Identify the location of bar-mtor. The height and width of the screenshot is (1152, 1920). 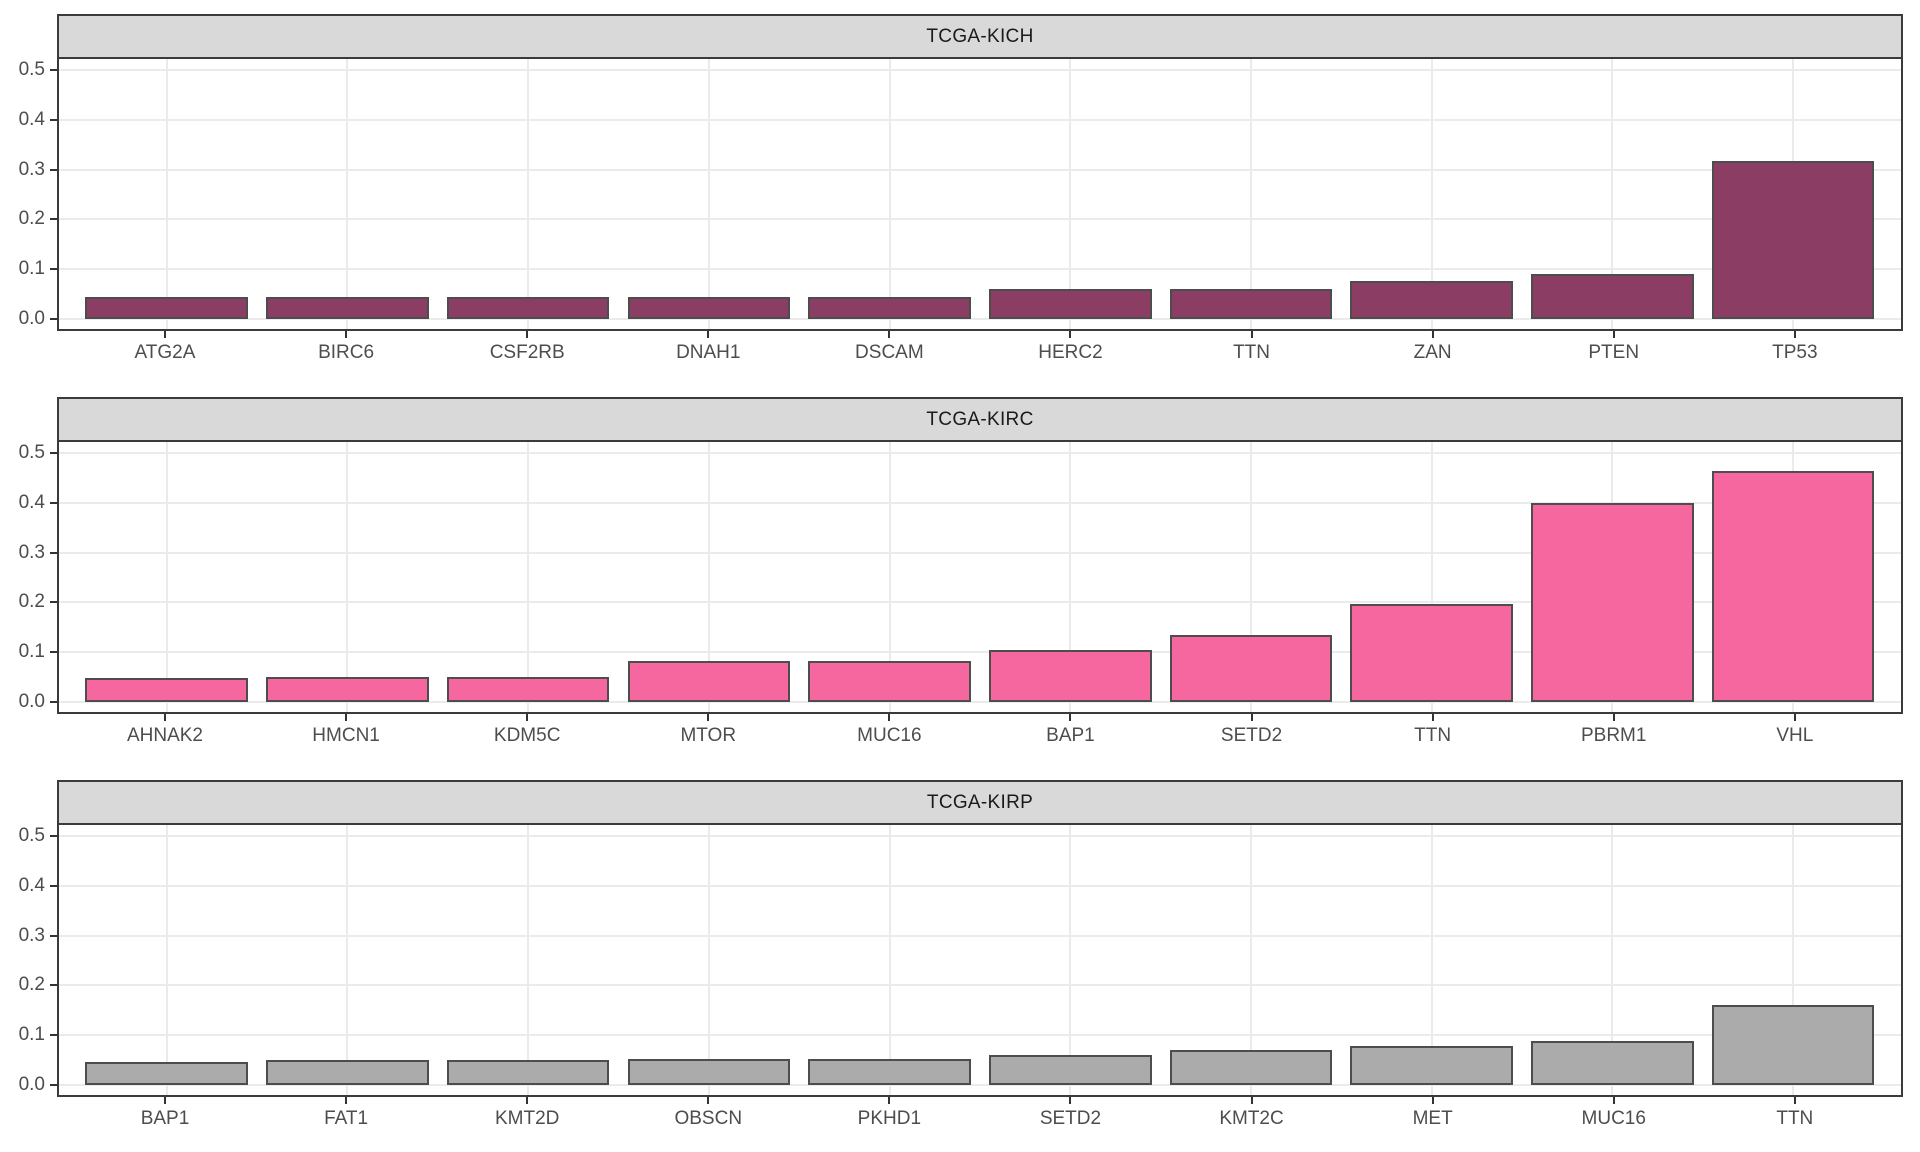
(709, 681).